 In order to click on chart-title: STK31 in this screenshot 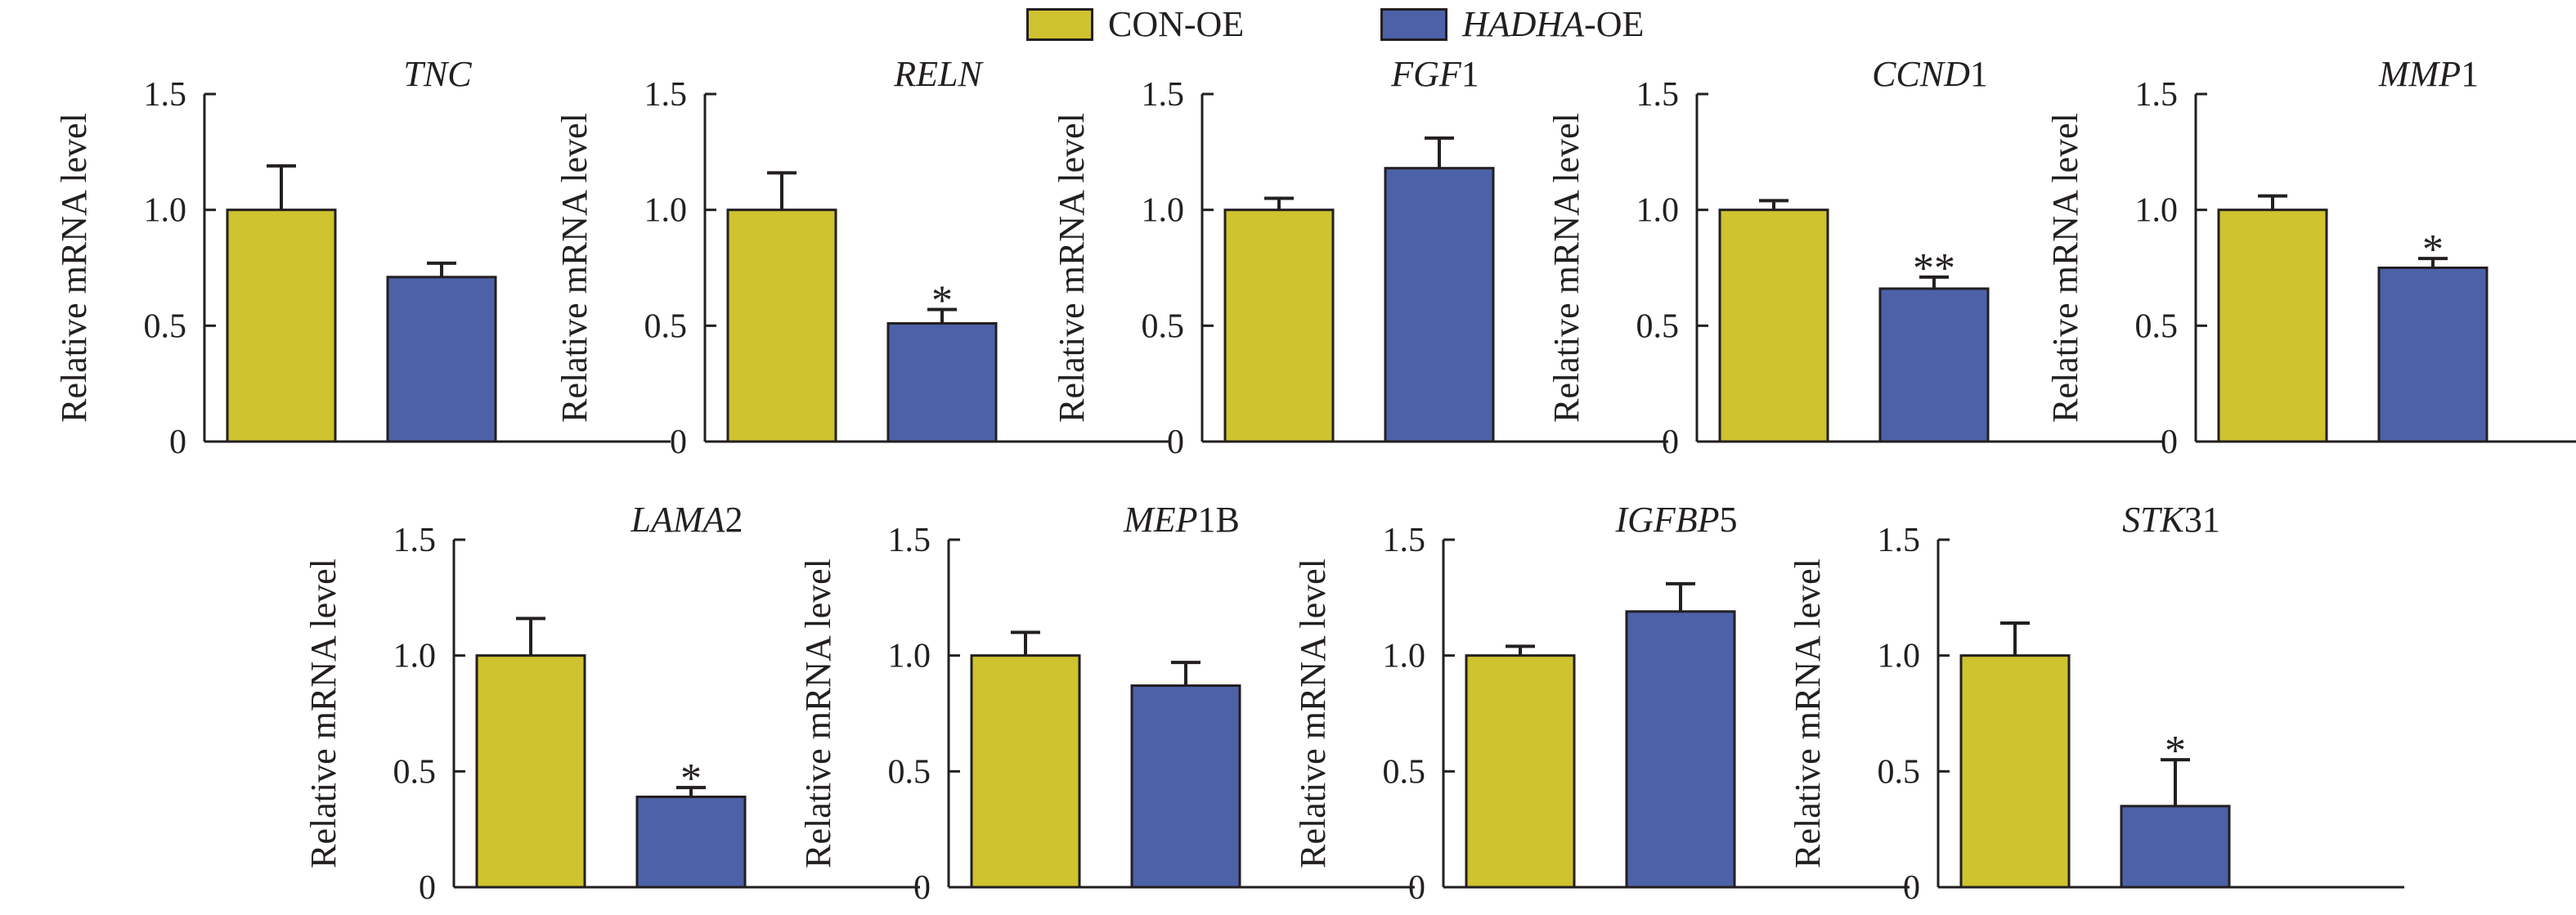, I will do `click(2171, 520)`.